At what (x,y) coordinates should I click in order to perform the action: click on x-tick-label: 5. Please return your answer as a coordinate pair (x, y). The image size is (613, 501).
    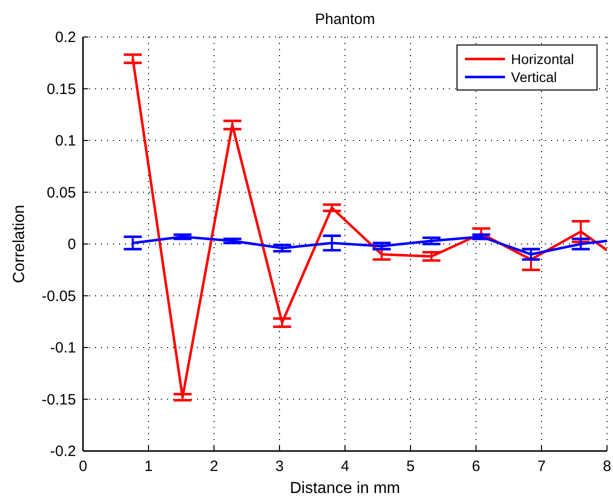
    Looking at the image, I should click on (410, 466).